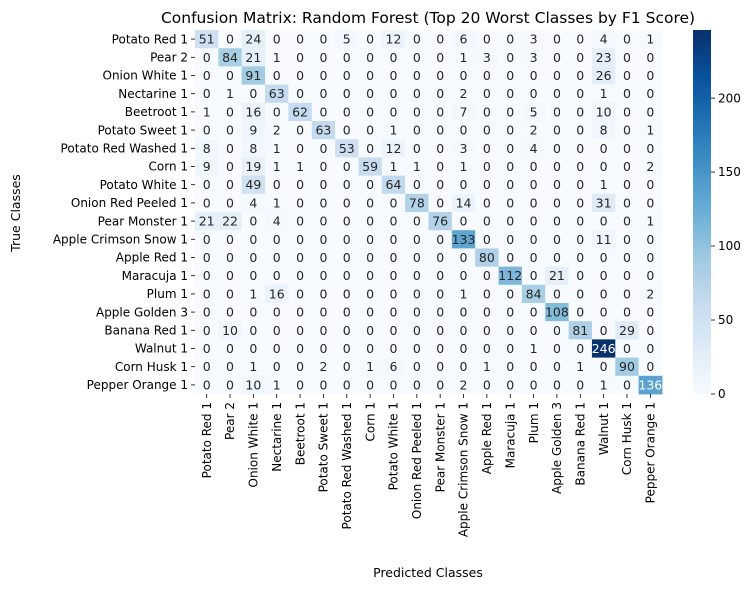 The image size is (756, 590). What do you see at coordinates (161, 349) in the screenshot?
I see `y-tick-label: Walnut 1` at bounding box center [161, 349].